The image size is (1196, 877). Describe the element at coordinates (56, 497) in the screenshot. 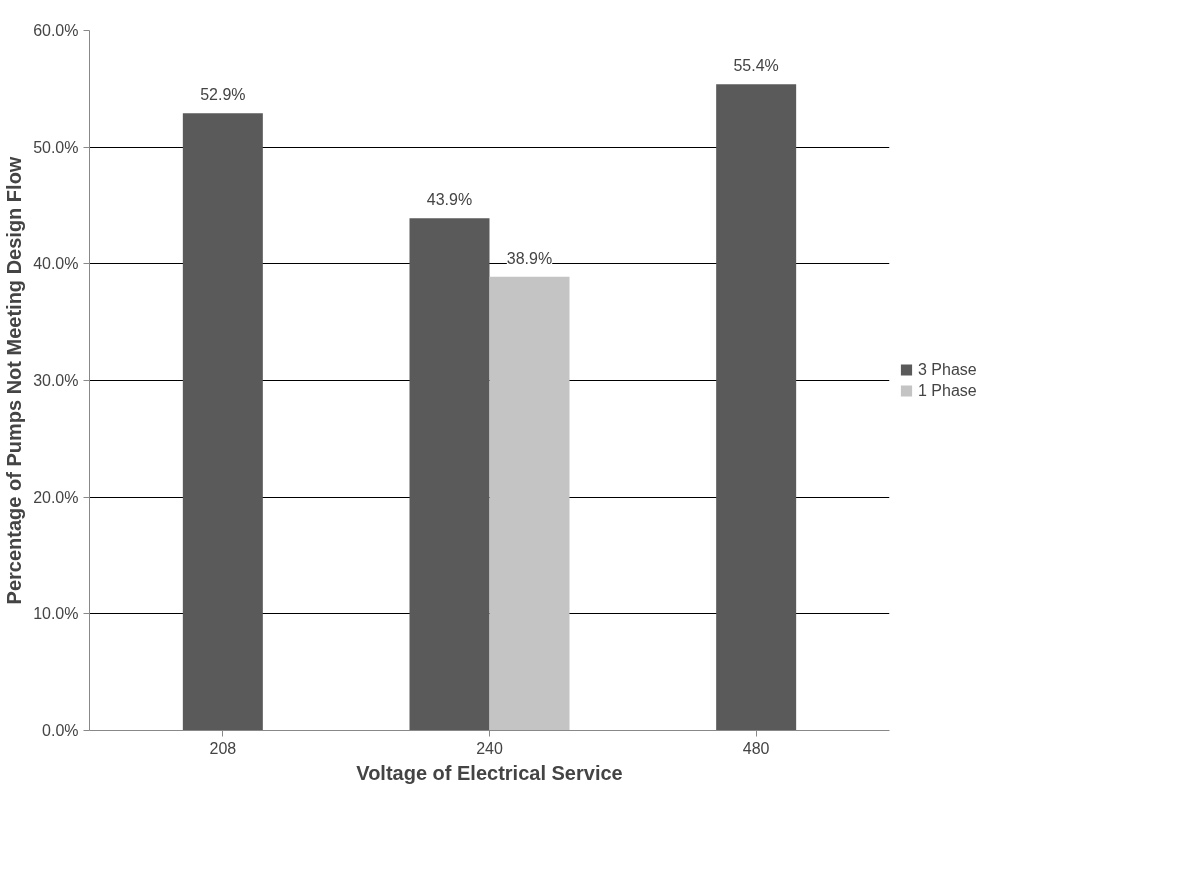

I see `y-tick-label: 20.0%` at that location.